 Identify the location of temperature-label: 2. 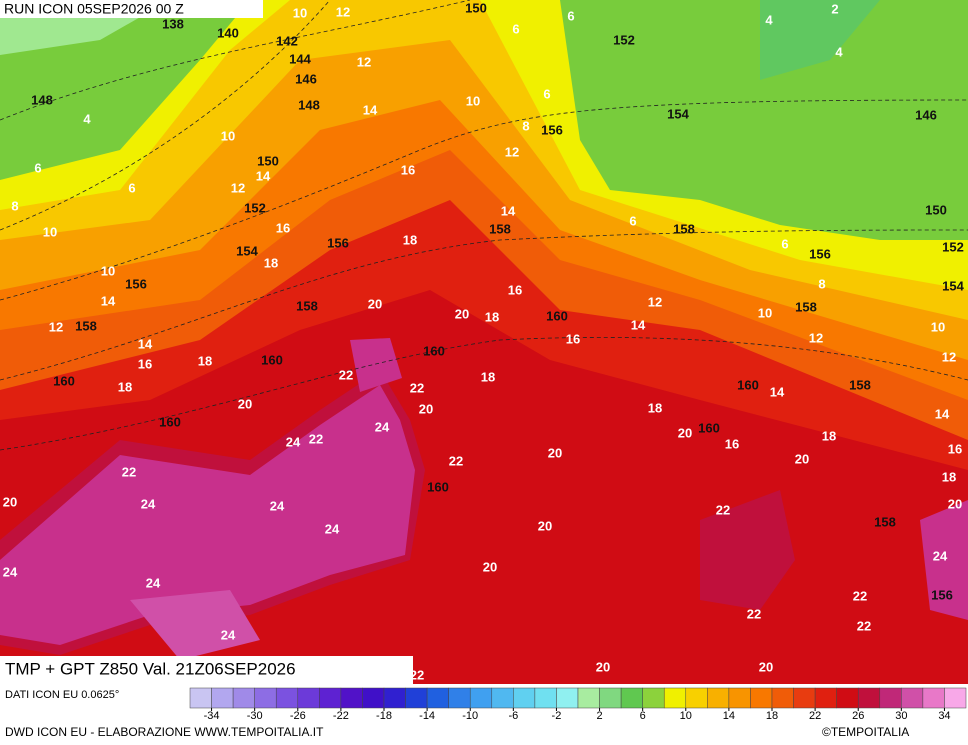
(834, 8).